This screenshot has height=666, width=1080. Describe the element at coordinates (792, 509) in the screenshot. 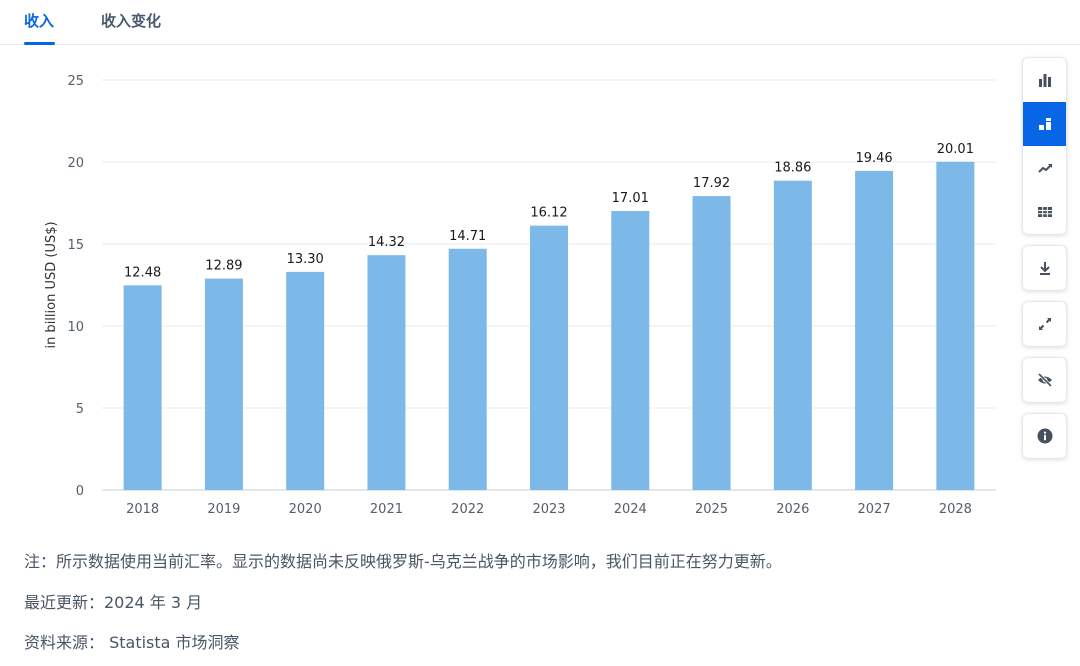

I see `x-tick-label: 2026` at that location.